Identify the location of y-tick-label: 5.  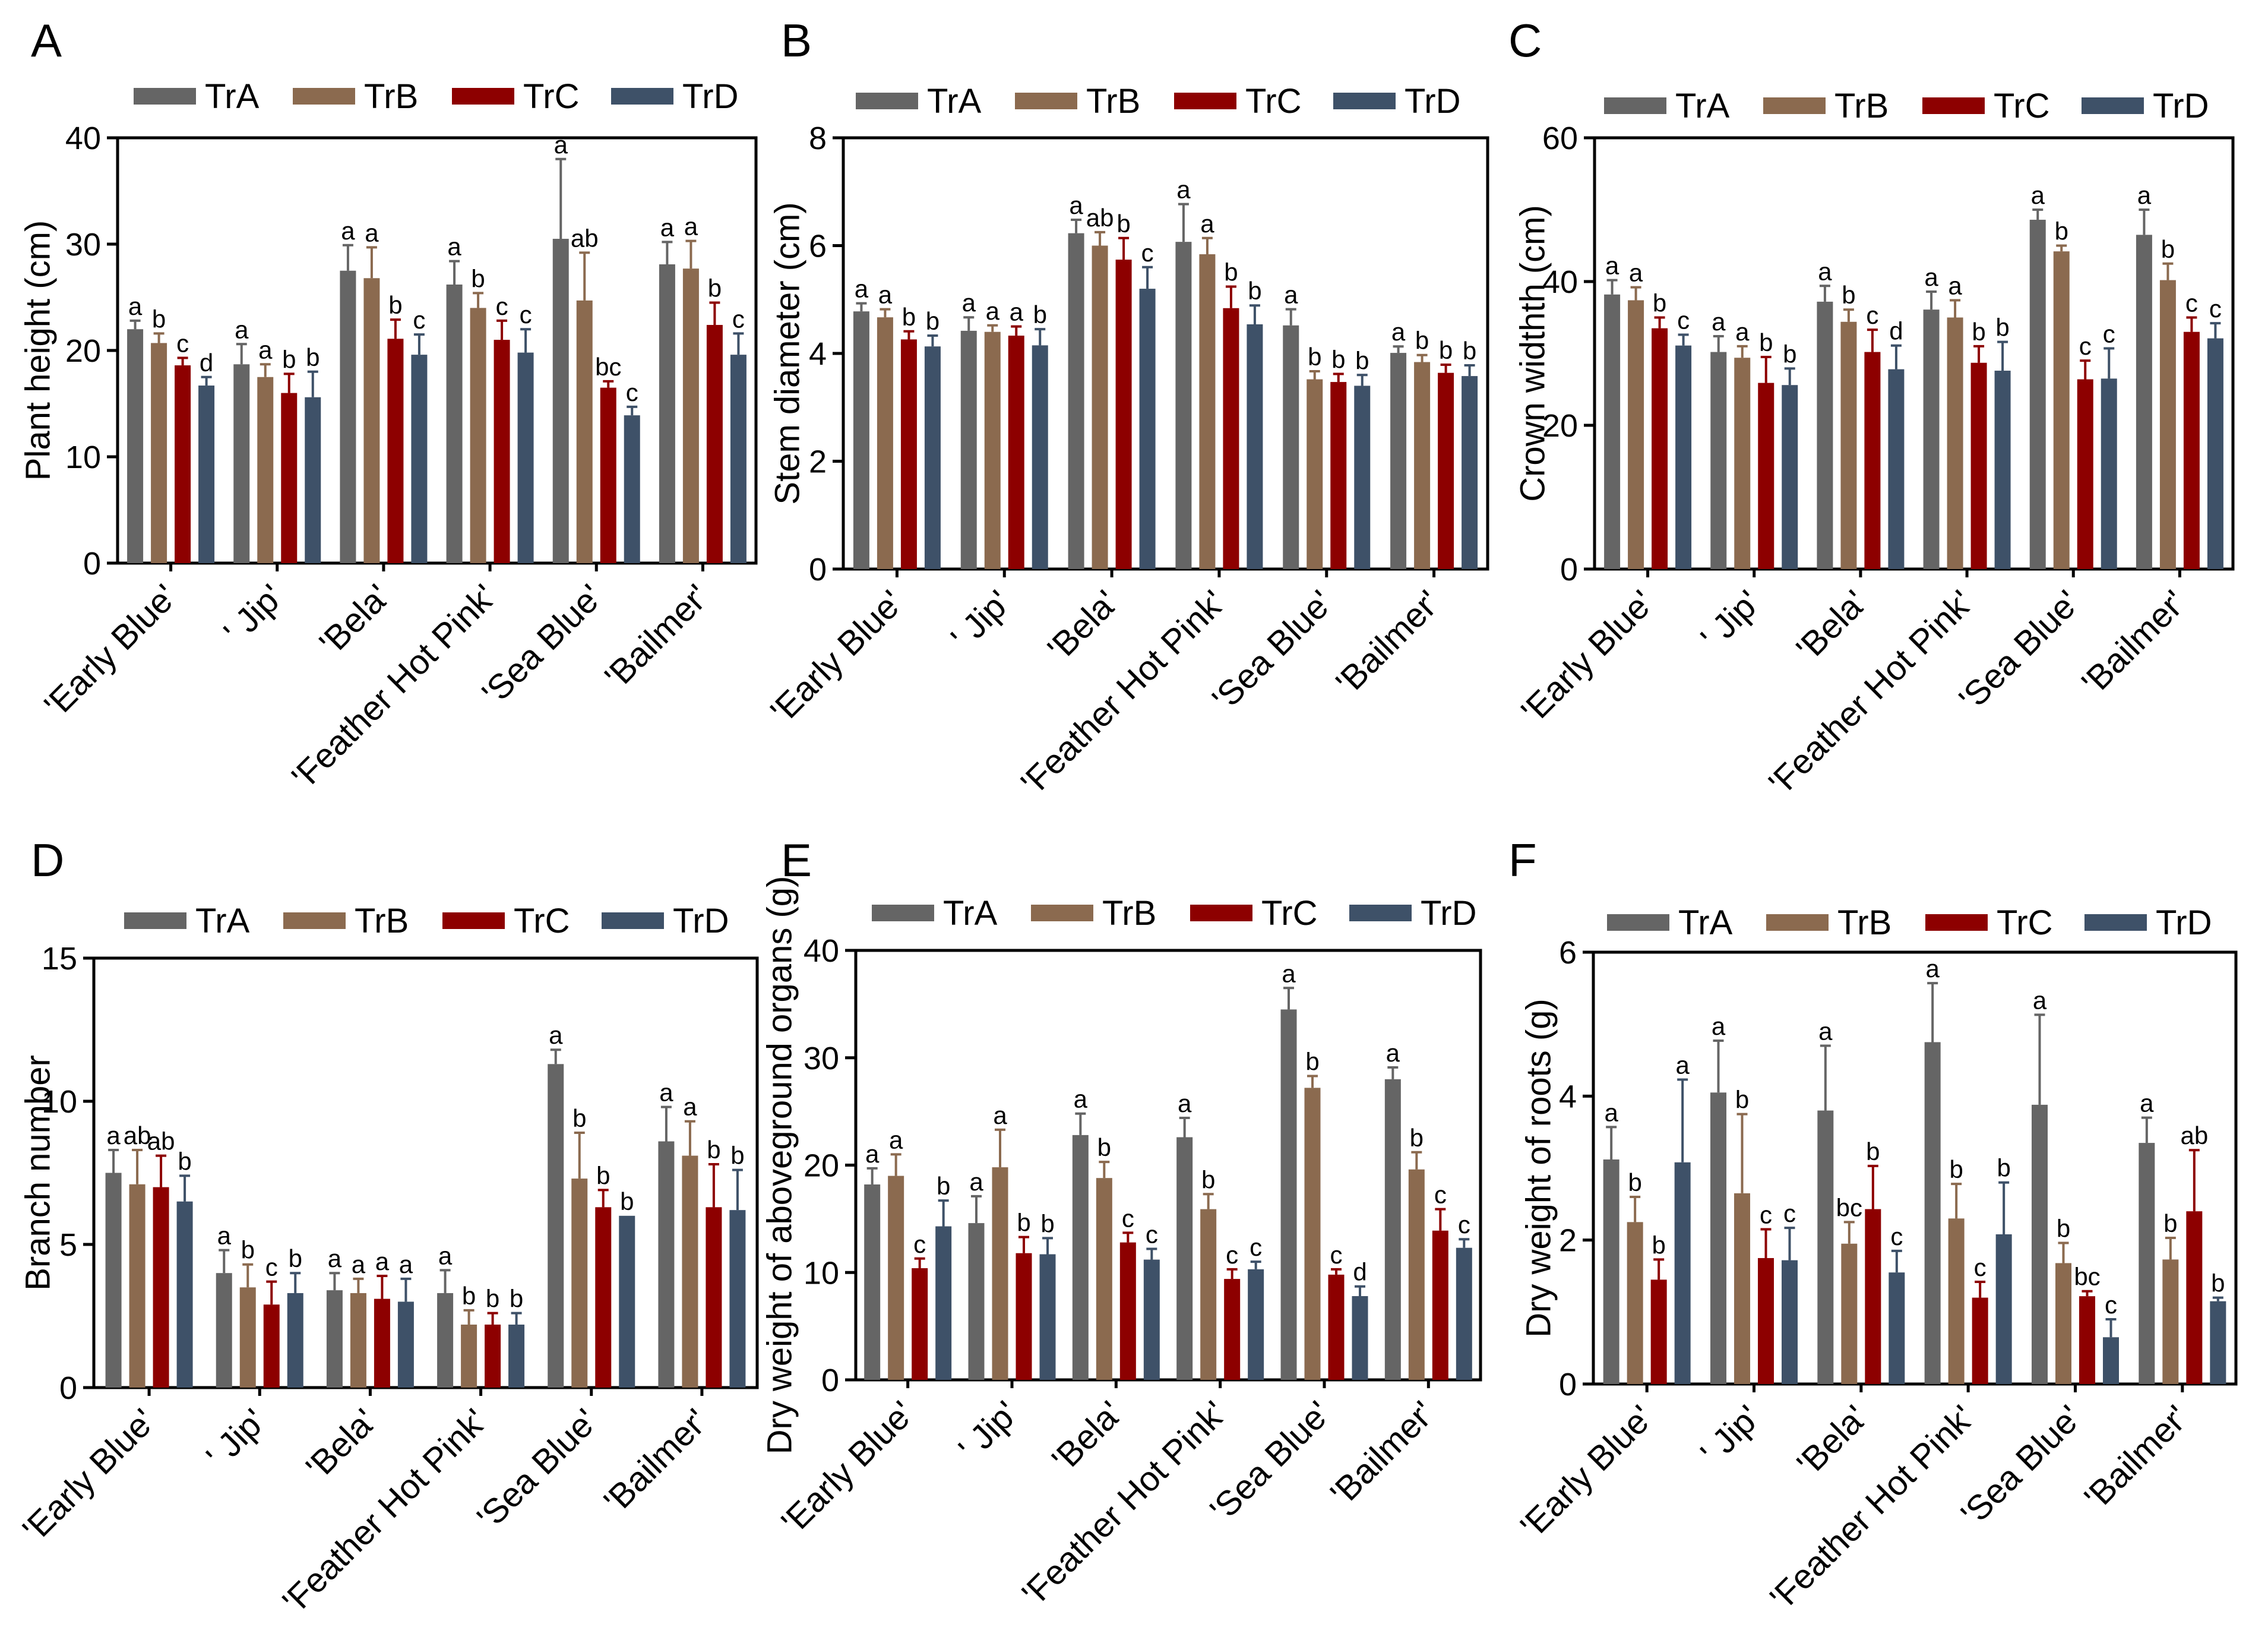
(68, 1245).